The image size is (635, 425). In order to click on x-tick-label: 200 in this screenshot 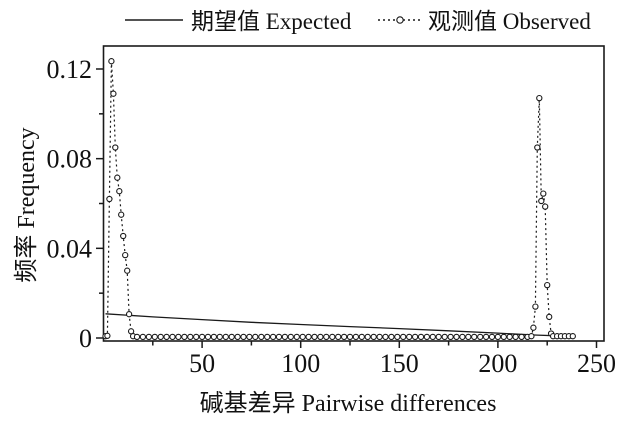, I will do `click(497, 363)`.